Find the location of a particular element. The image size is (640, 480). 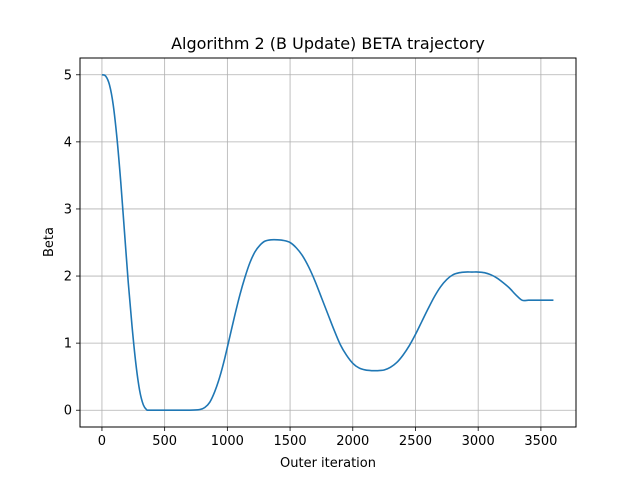

x-tick-label: 3000 is located at coordinates (478, 441).